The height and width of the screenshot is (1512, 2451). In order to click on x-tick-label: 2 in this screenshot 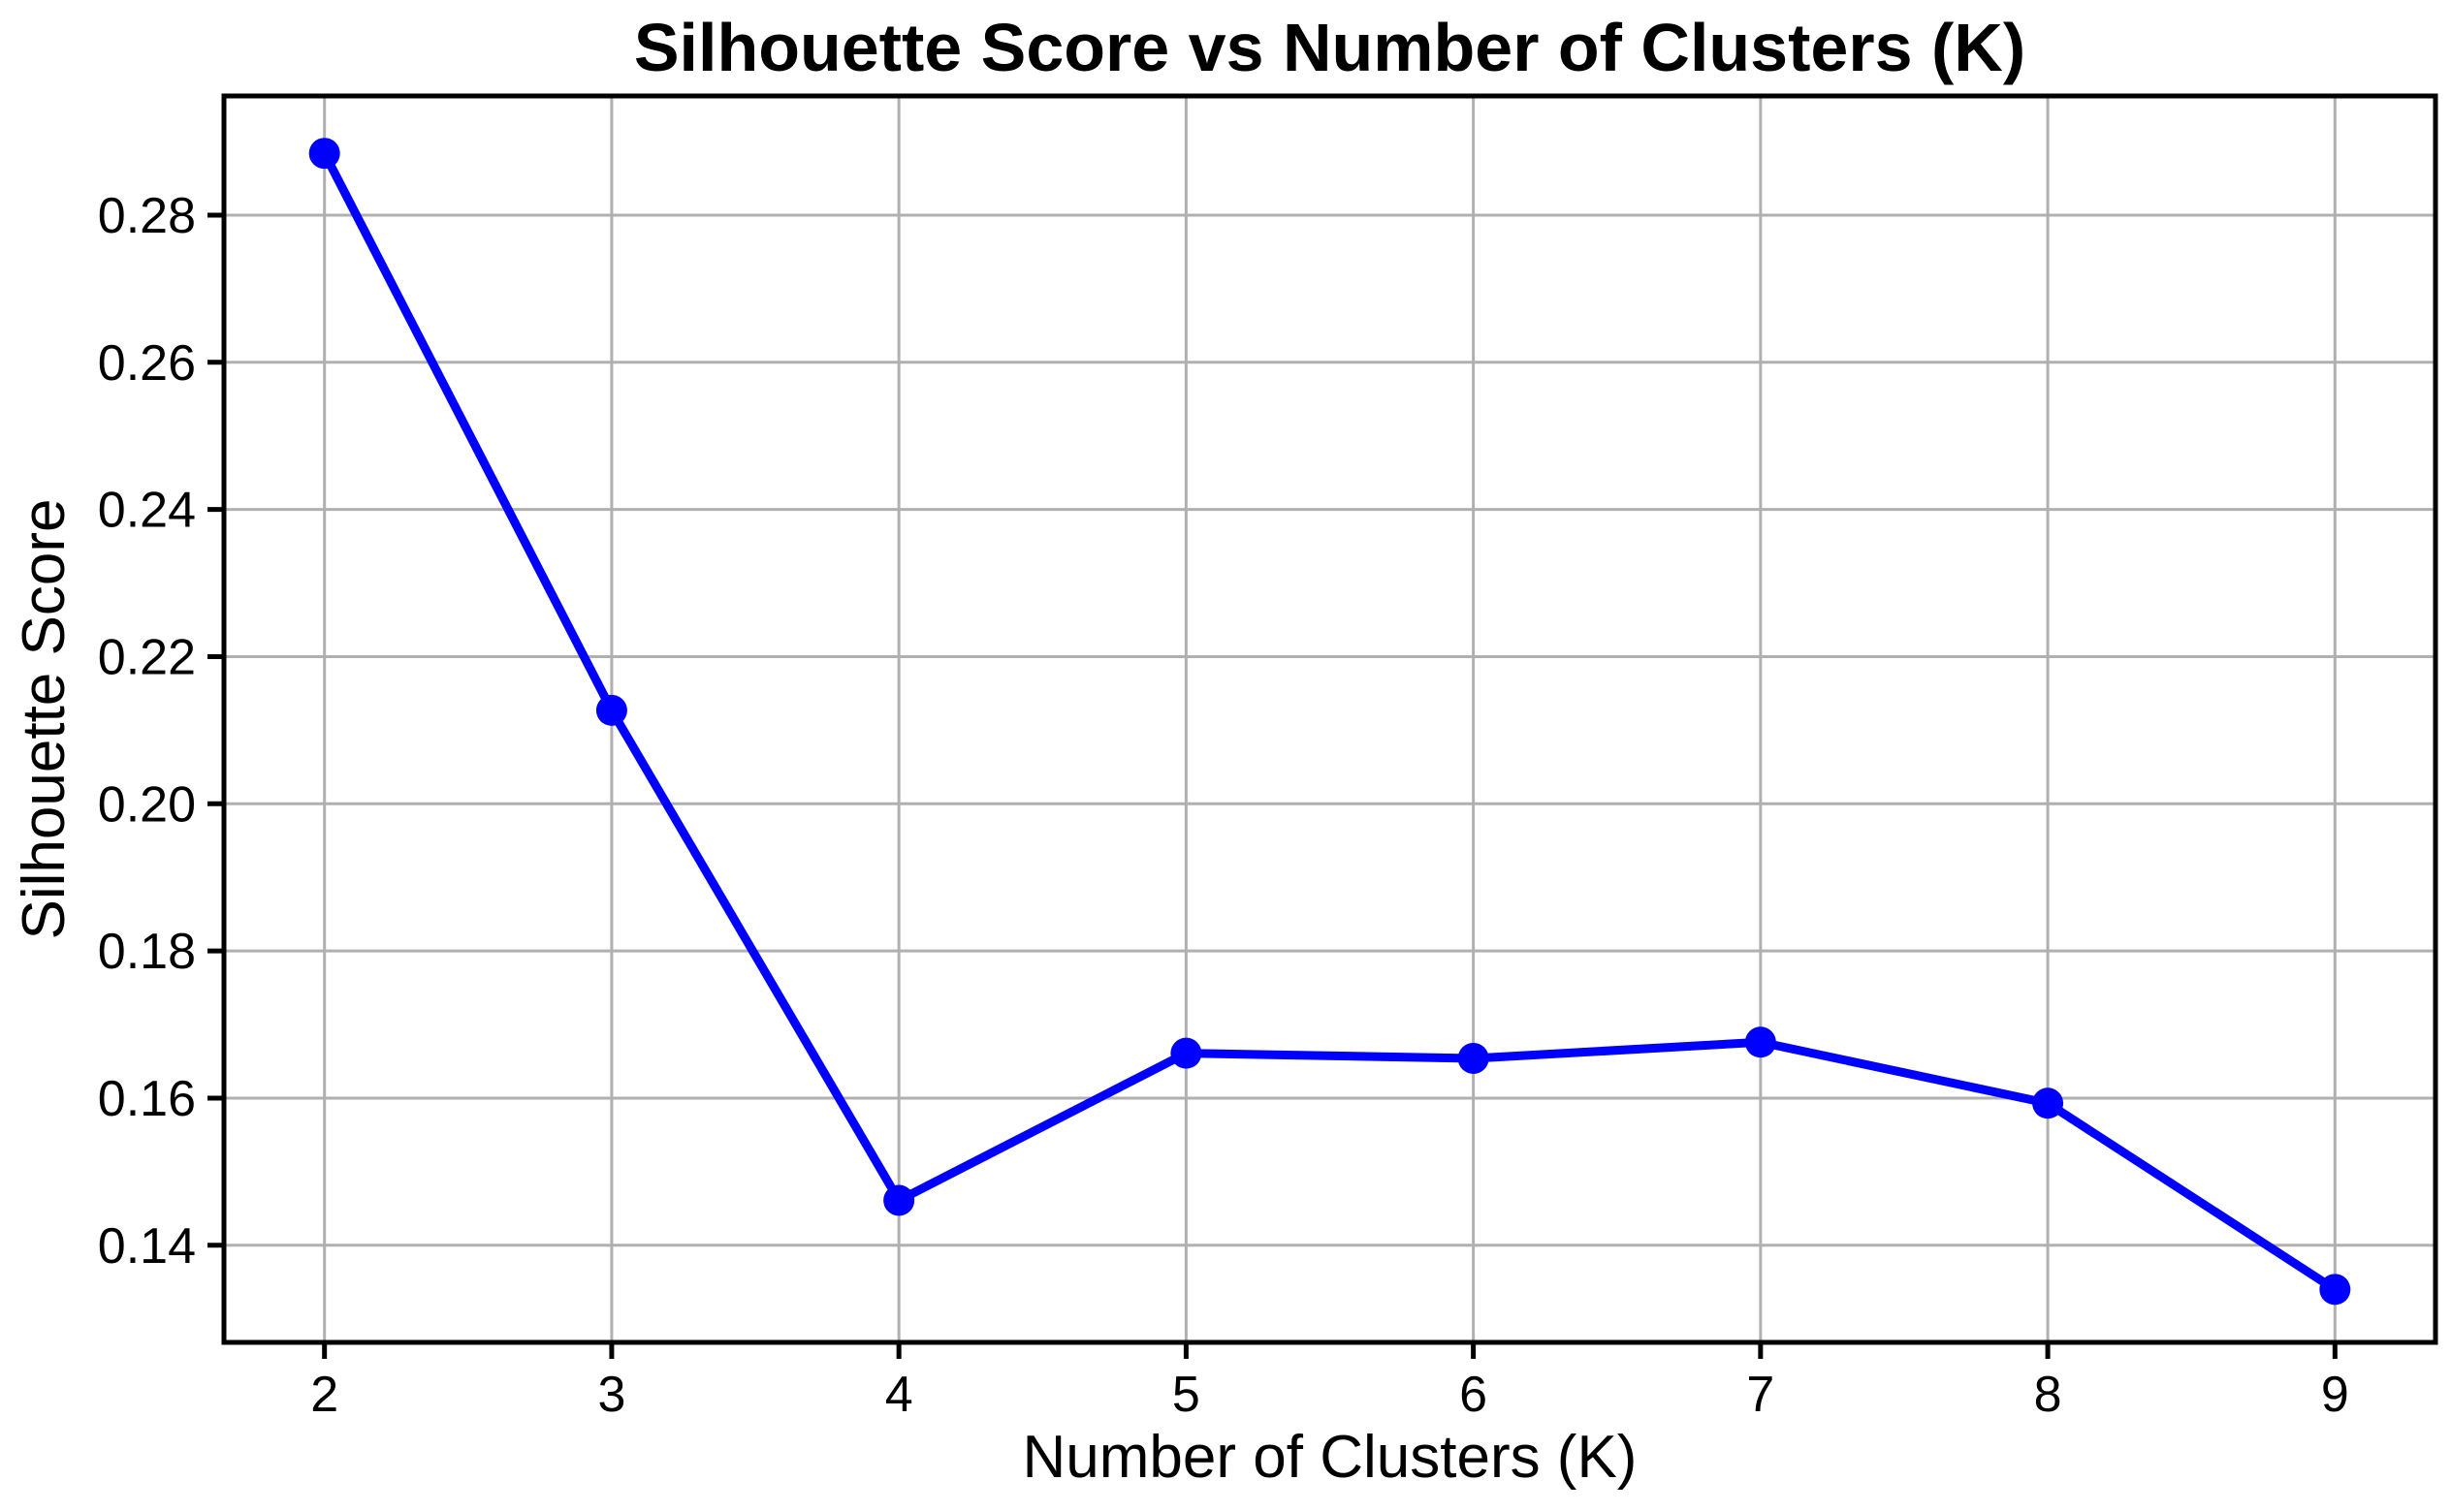, I will do `click(324, 1395)`.